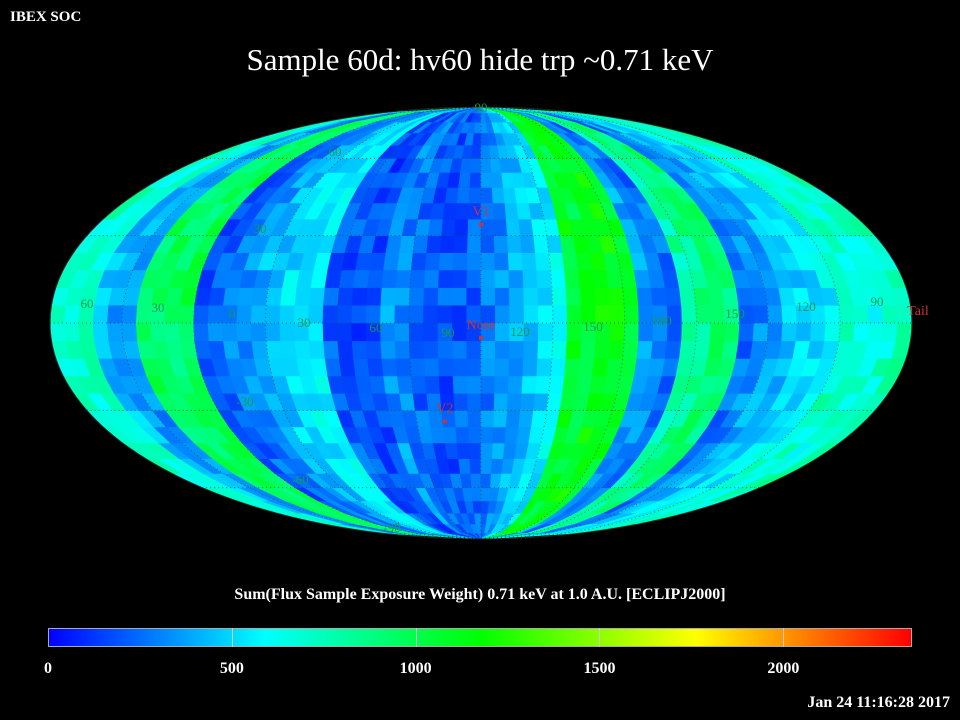 This screenshot has height=720, width=960. What do you see at coordinates (480, 212) in the screenshot?
I see `marker-label: V1` at bounding box center [480, 212].